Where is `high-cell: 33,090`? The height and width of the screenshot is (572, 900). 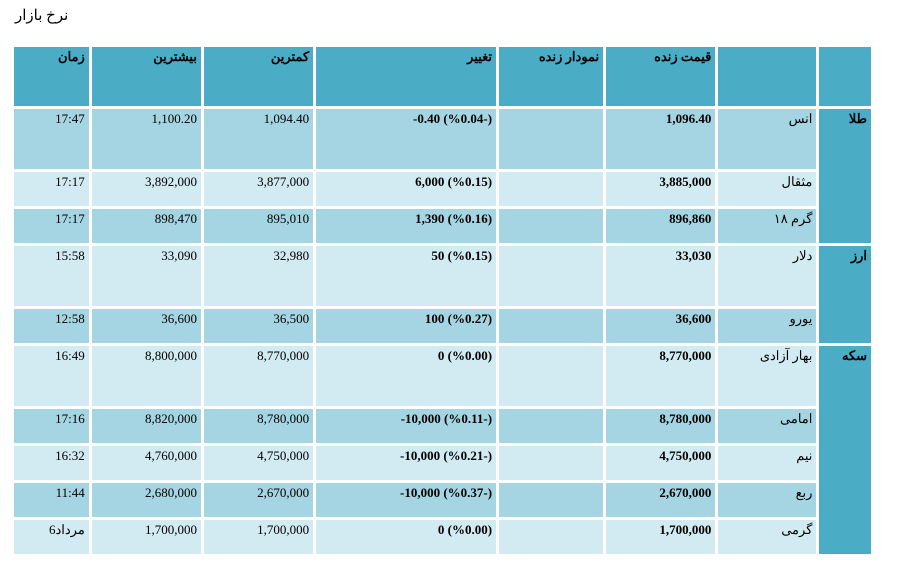
high-cell: 33,090 is located at coordinates (146, 276).